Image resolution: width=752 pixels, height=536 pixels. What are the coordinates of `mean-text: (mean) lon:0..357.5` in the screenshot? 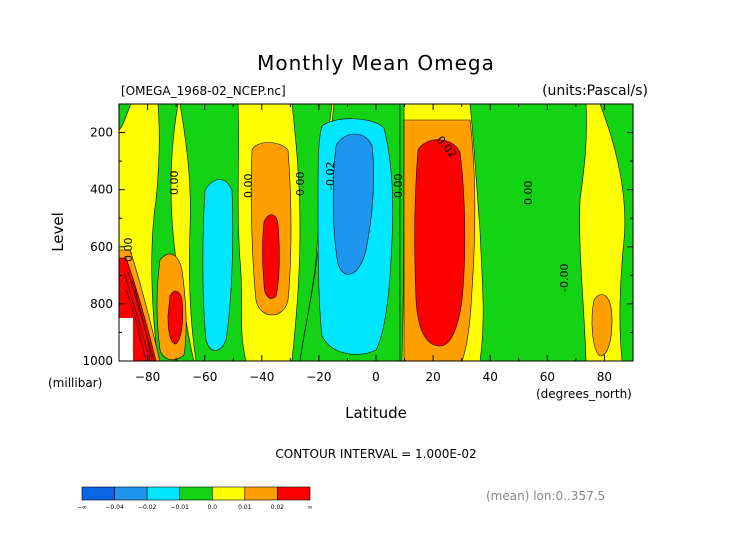 It's located at (545, 496).